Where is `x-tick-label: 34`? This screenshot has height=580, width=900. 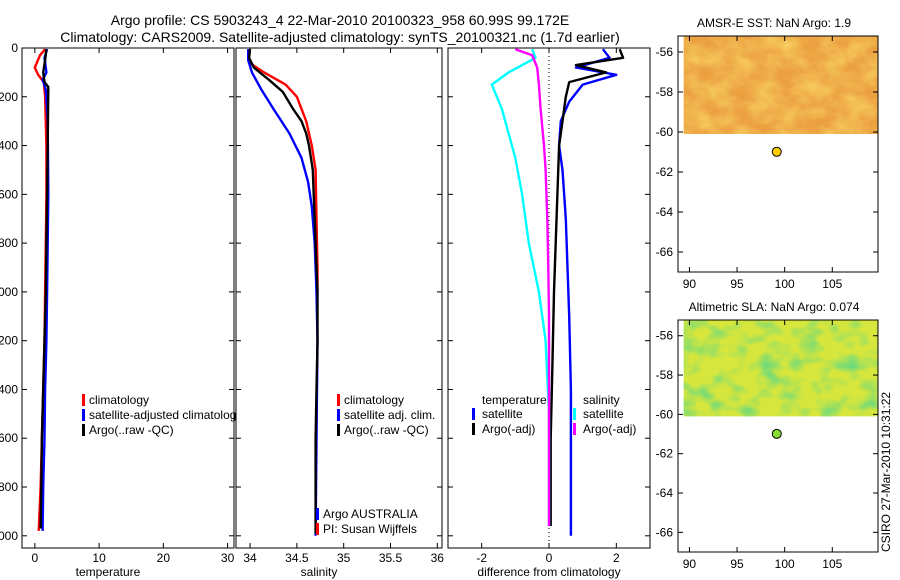
x-tick-label: 34 is located at coordinates (250, 558).